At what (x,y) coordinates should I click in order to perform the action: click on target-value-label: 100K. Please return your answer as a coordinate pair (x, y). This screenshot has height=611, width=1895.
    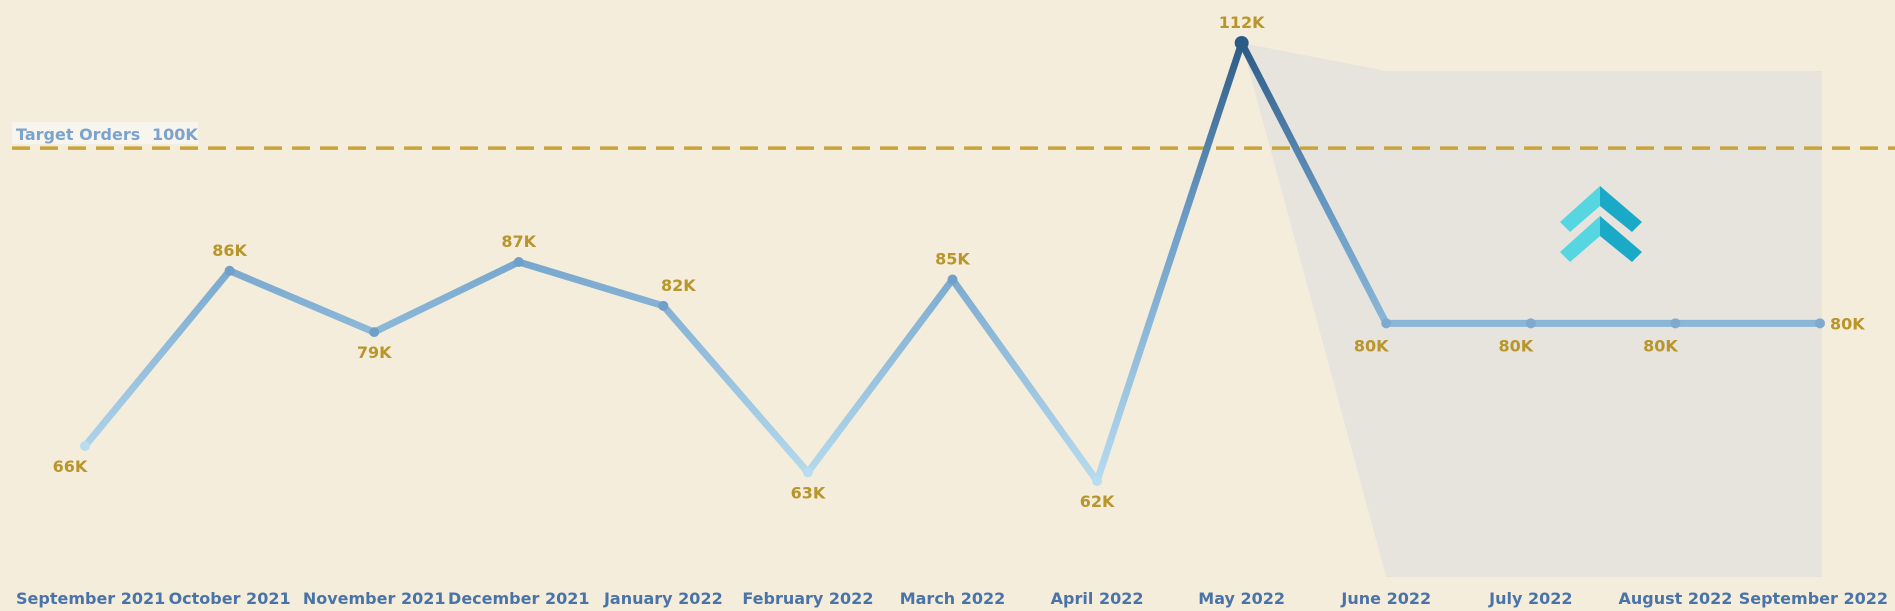
    Looking at the image, I should click on (175, 134).